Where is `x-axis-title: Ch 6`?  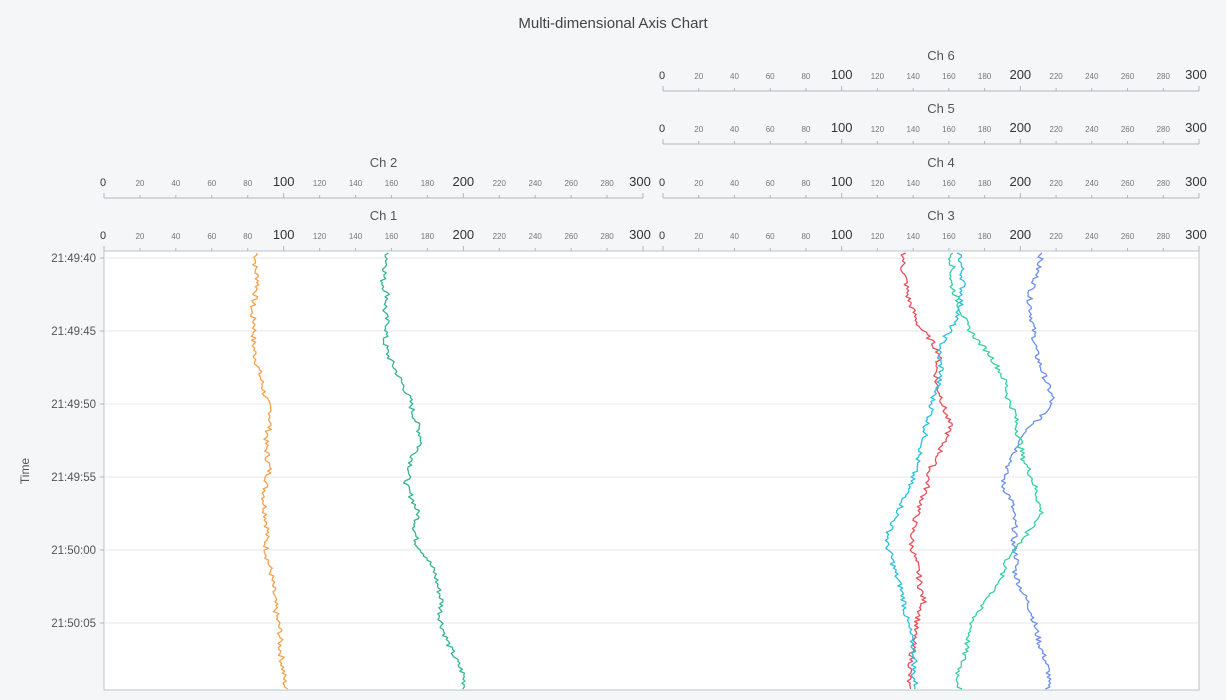 x-axis-title: Ch 6 is located at coordinates (940, 55).